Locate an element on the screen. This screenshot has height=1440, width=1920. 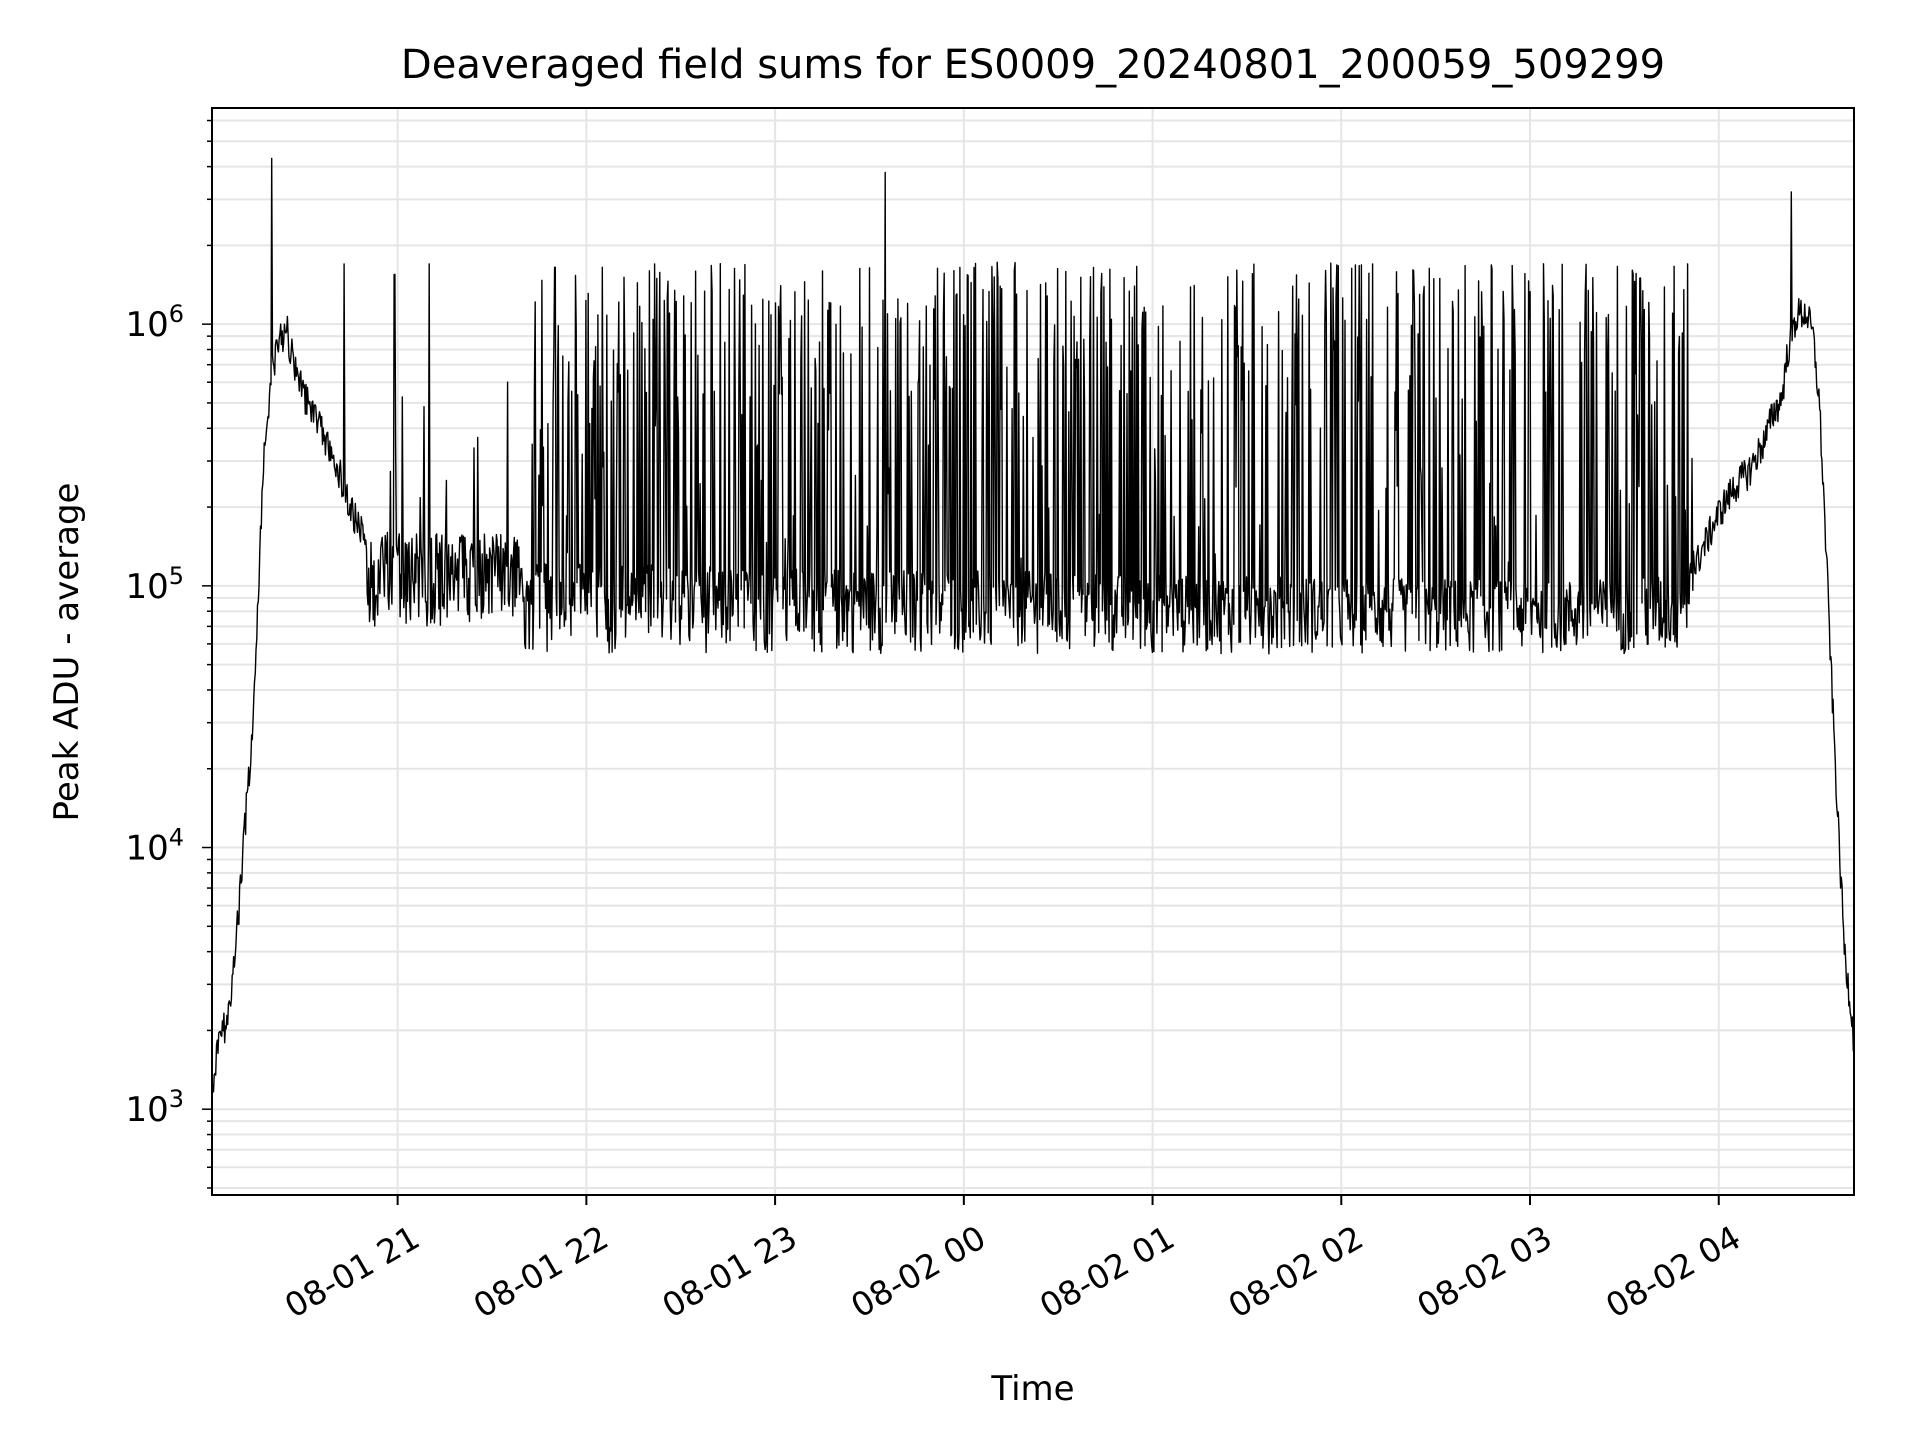
y-tick-label: 10⁵ is located at coordinates (154, 584).